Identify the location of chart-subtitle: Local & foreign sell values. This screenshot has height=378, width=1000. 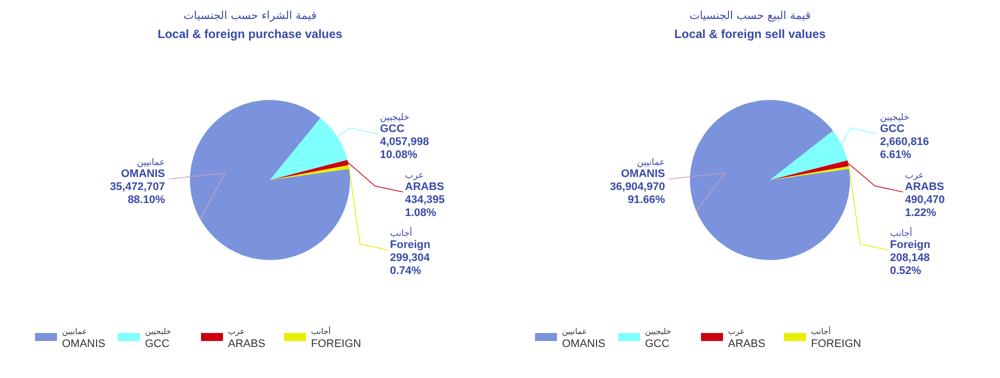
(750, 34).